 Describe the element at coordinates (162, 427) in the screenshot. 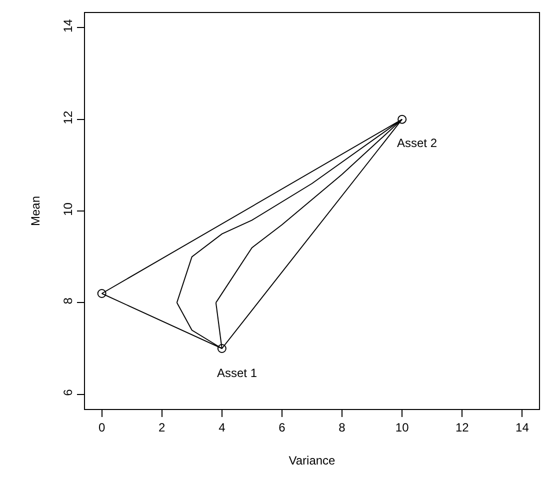

I see `x-tick-label: 2` at that location.